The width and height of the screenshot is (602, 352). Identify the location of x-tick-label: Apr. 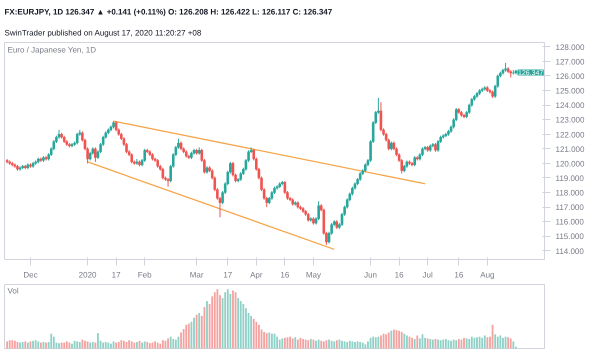
(256, 275).